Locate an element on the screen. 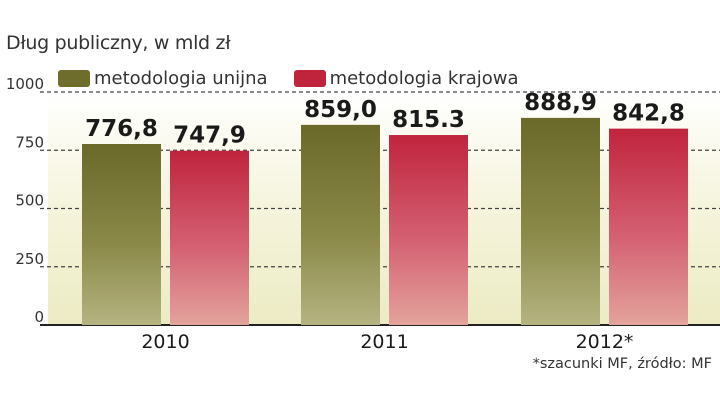 The height and width of the screenshot is (405, 720). legend-item-unijna: metodologia unijna is located at coordinates (163, 78).